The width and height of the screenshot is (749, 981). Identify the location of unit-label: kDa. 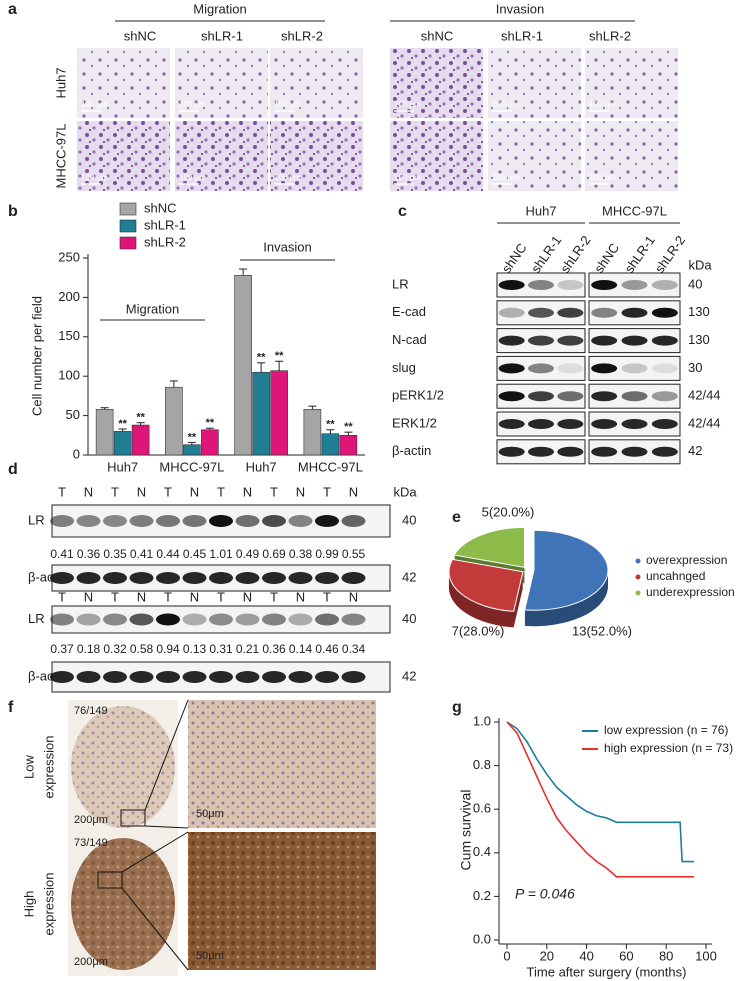
(405, 491).